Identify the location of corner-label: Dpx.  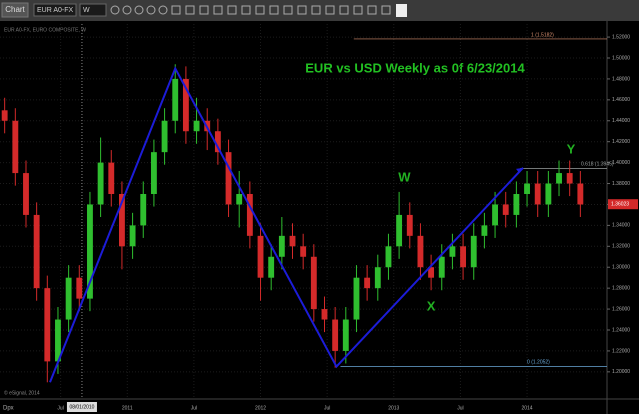
(8, 409).